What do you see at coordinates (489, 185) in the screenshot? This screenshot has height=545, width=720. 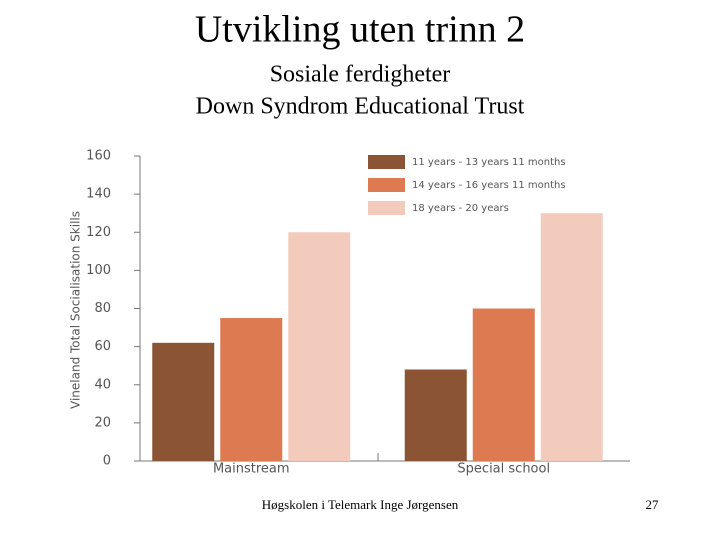 I see `legend-label: 14 years - 16 years 11 months` at bounding box center [489, 185].